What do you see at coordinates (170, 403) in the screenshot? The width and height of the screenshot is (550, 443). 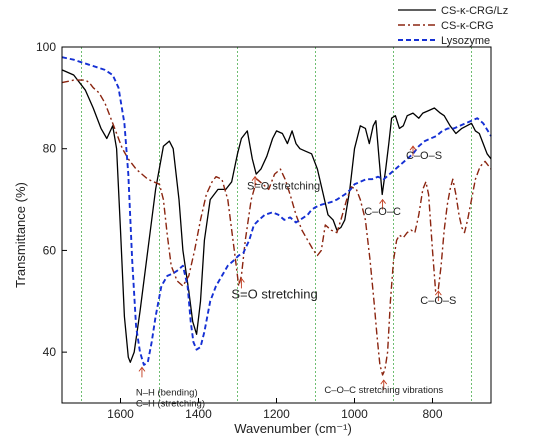 I see `annotation-label: C–H (stretching)` at bounding box center [170, 403].